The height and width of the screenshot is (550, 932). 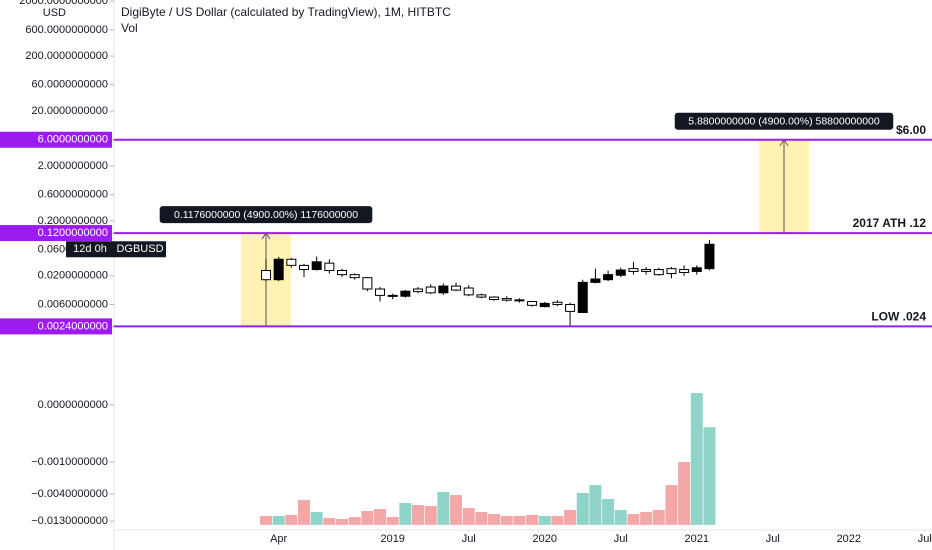 What do you see at coordinates (54, 13) in the screenshot?
I see `currency-label: USD` at bounding box center [54, 13].